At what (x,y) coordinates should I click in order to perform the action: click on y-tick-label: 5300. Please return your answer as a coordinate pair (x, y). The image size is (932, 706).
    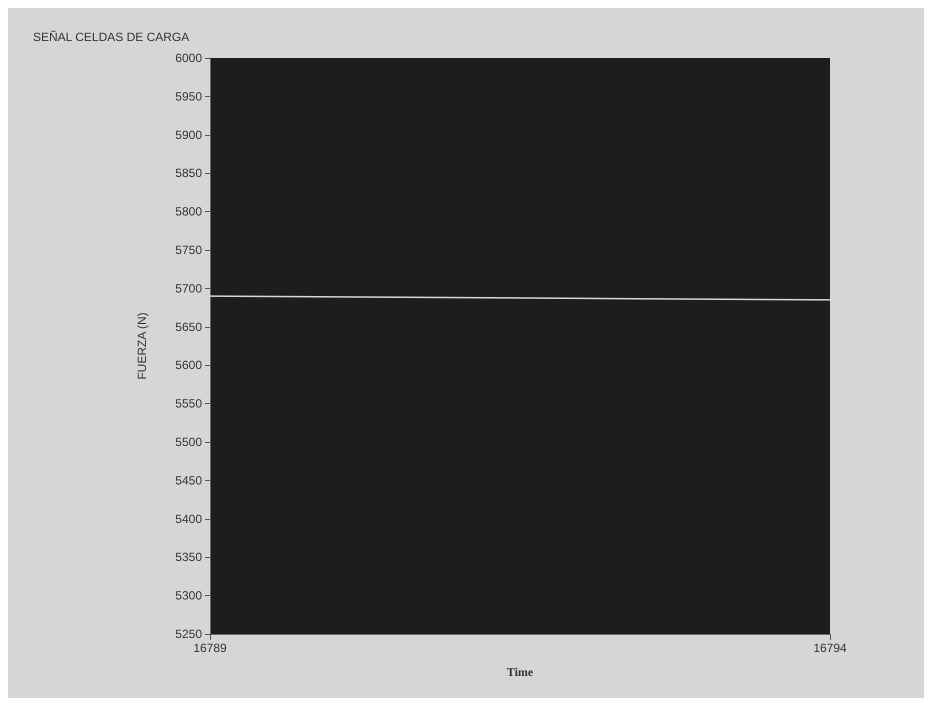
    Looking at the image, I should click on (188, 595).